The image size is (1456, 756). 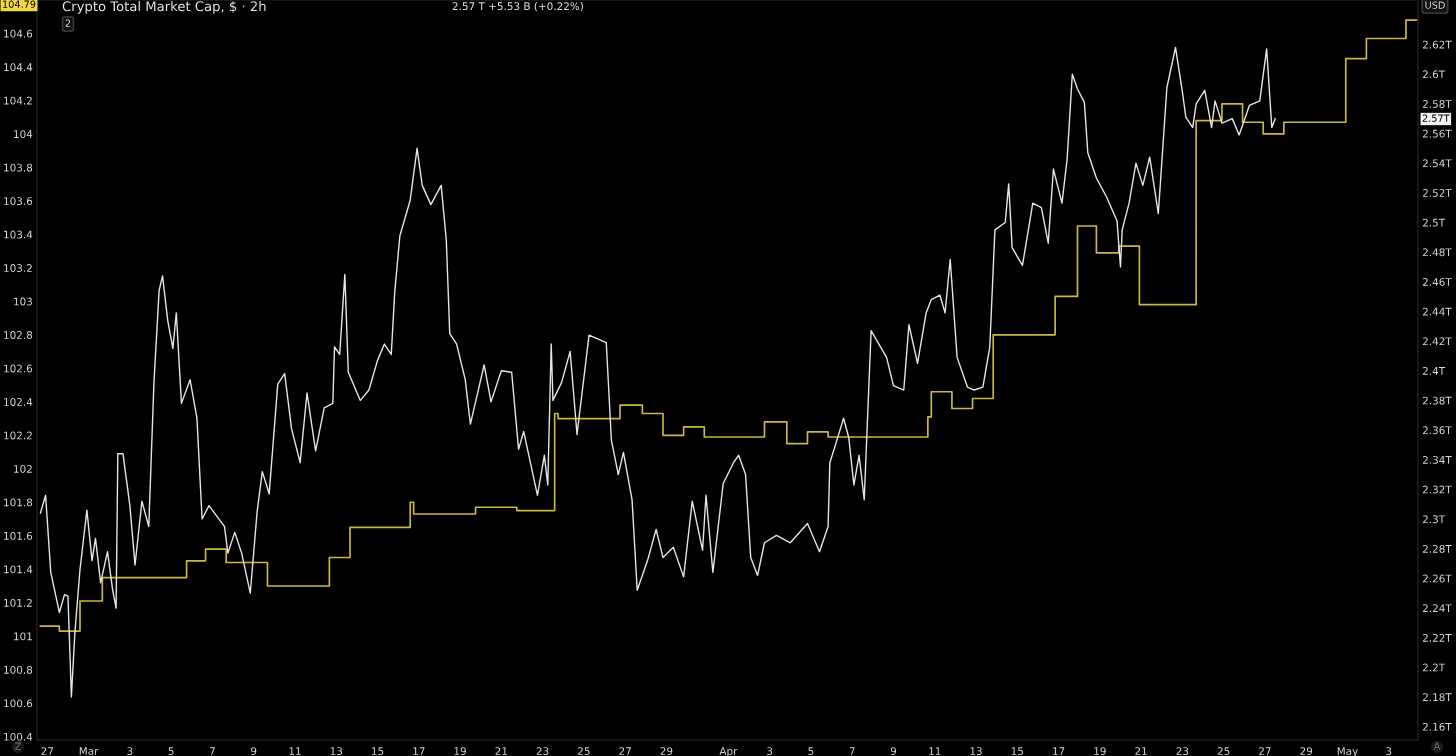 What do you see at coordinates (19, 4) in the screenshot?
I see `text: 104.79` at bounding box center [19, 4].